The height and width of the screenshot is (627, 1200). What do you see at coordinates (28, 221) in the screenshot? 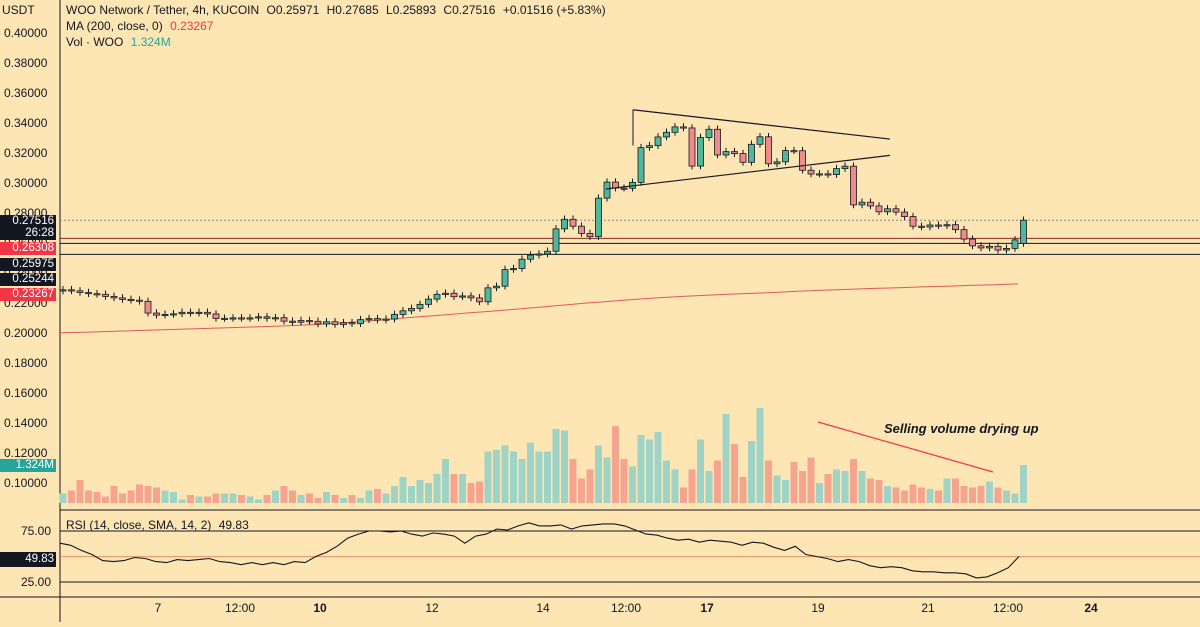
I see `last-price-tag: 0.27516` at bounding box center [28, 221].